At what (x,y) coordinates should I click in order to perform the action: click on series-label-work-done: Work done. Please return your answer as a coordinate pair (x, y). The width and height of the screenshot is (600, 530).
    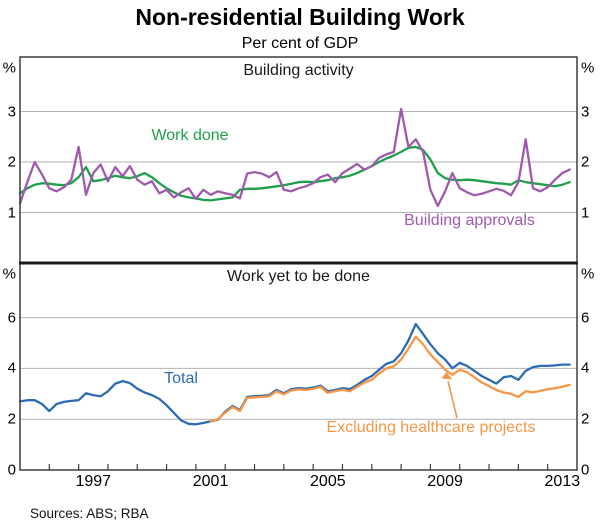
    Looking at the image, I should click on (190, 135).